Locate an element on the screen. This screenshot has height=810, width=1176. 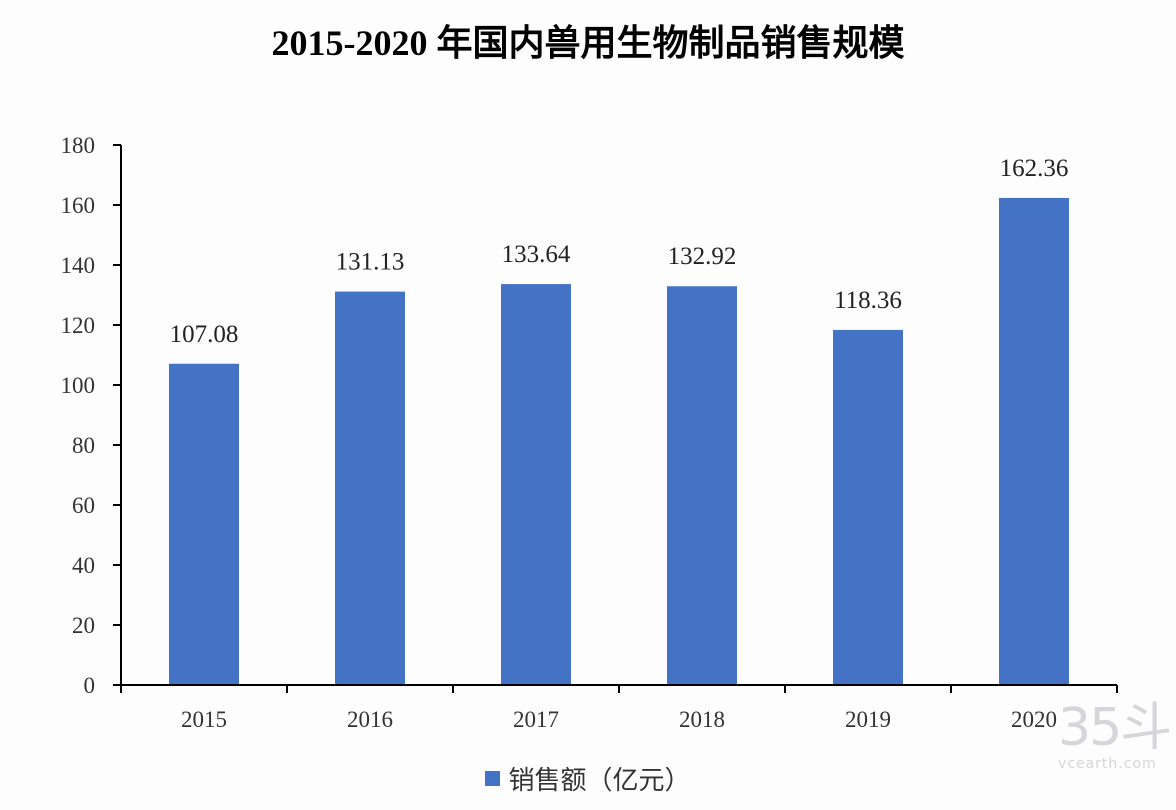
bar-2015 is located at coordinates (204, 524).